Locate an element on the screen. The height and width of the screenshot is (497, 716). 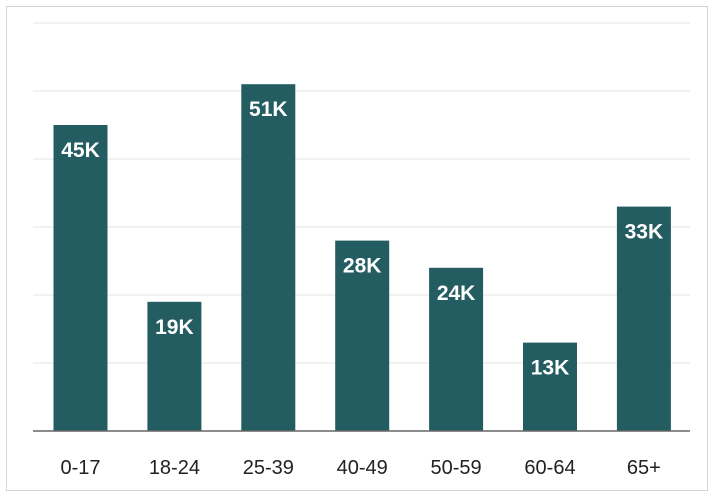
x-tick-label: 18-24 is located at coordinates (174, 468).